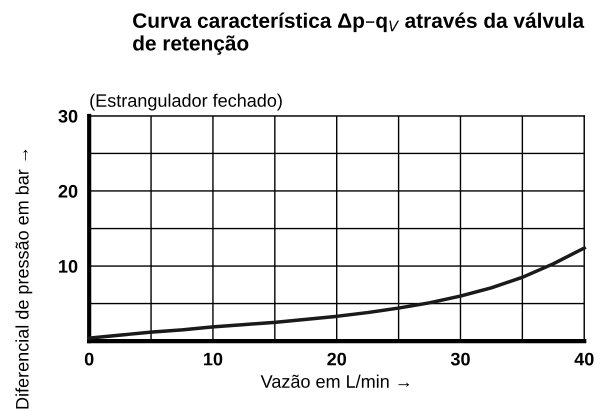 This screenshot has height=417, width=615. What do you see at coordinates (460, 359) in the screenshot?
I see `x-tick-label: 30` at bounding box center [460, 359].